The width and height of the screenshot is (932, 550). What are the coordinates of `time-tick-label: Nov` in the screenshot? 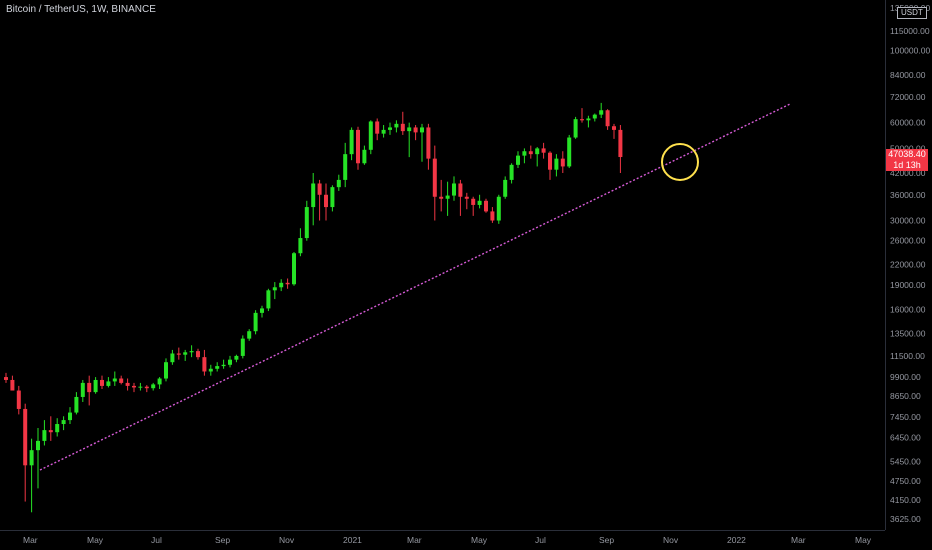 It's located at (671, 540).